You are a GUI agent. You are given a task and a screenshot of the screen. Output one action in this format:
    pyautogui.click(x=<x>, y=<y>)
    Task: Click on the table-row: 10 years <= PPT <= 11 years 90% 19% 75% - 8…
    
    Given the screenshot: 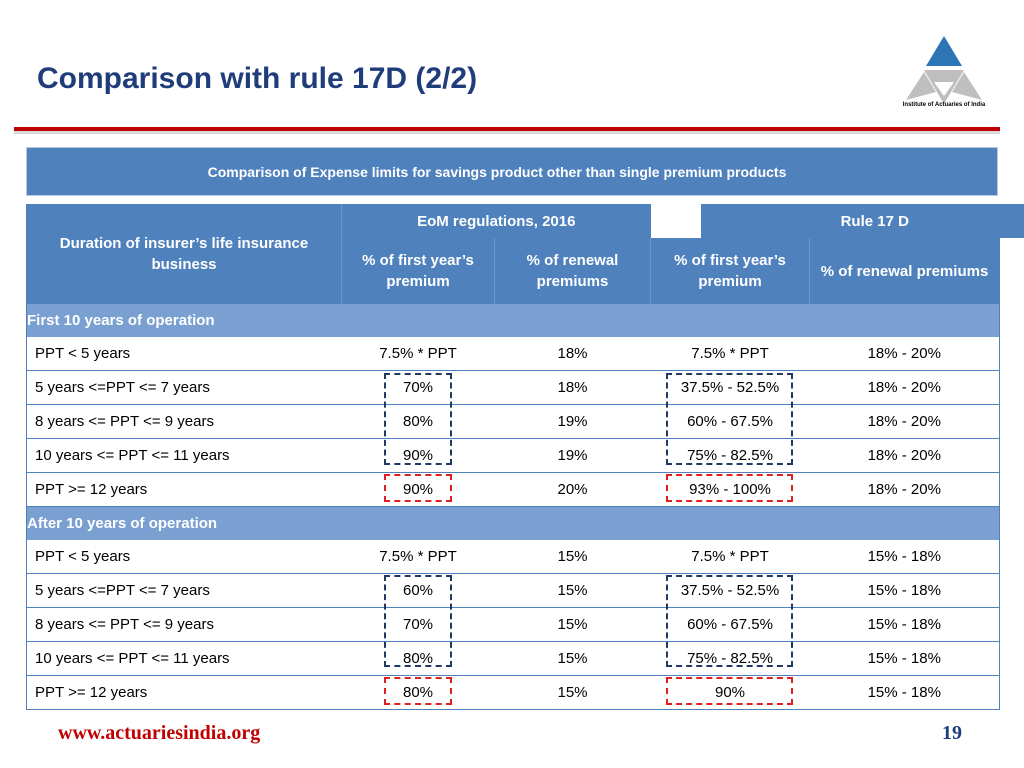 What is the action you would take?
    pyautogui.click(x=513, y=455)
    